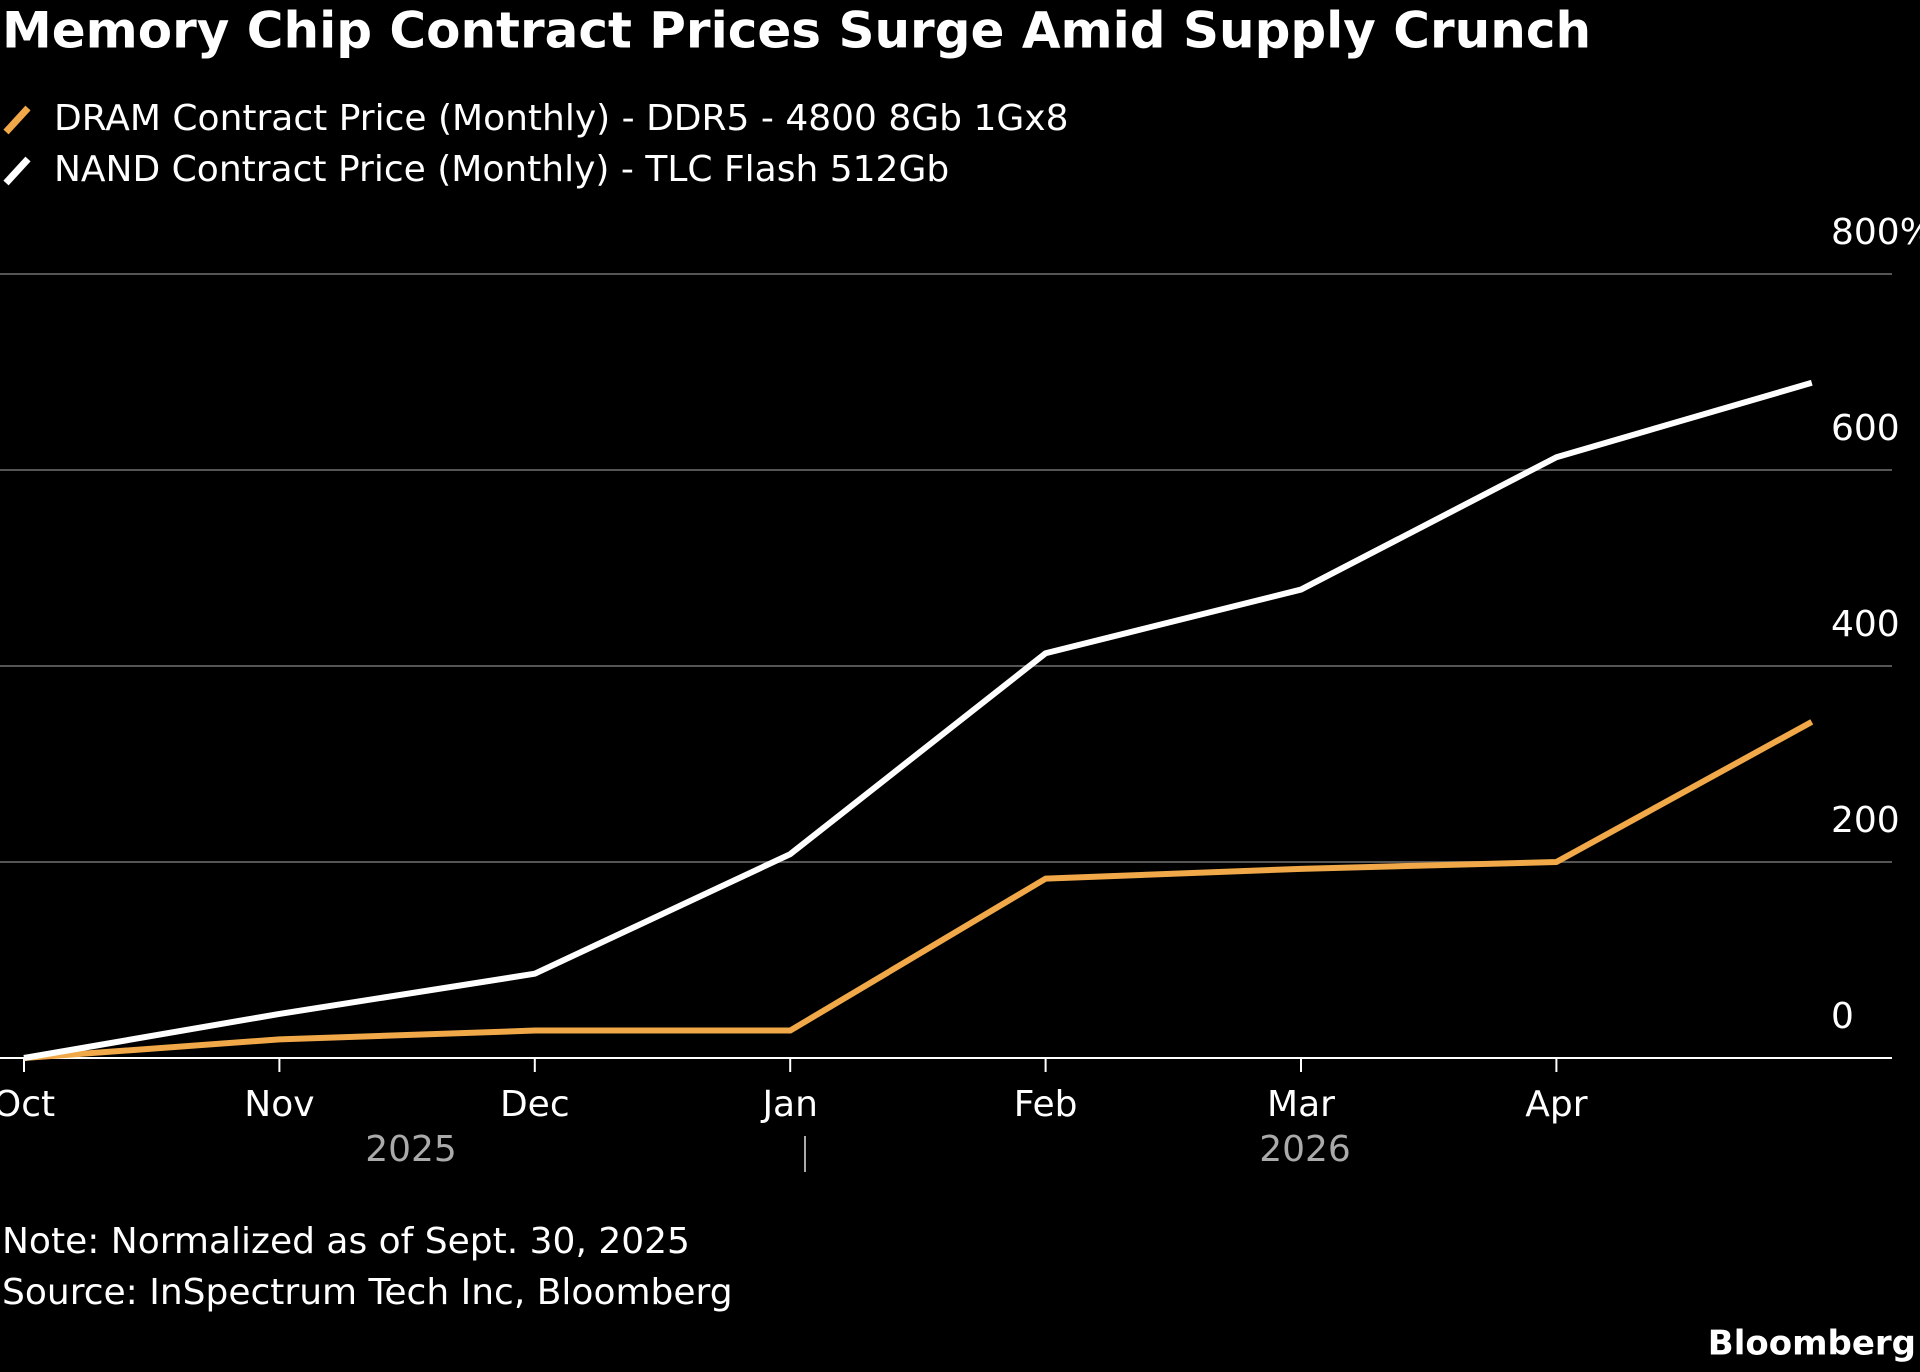 Image resolution: width=1920 pixels, height=1372 pixels. What do you see at coordinates (1865, 624) in the screenshot?
I see `y-tick-label: 400` at bounding box center [1865, 624].